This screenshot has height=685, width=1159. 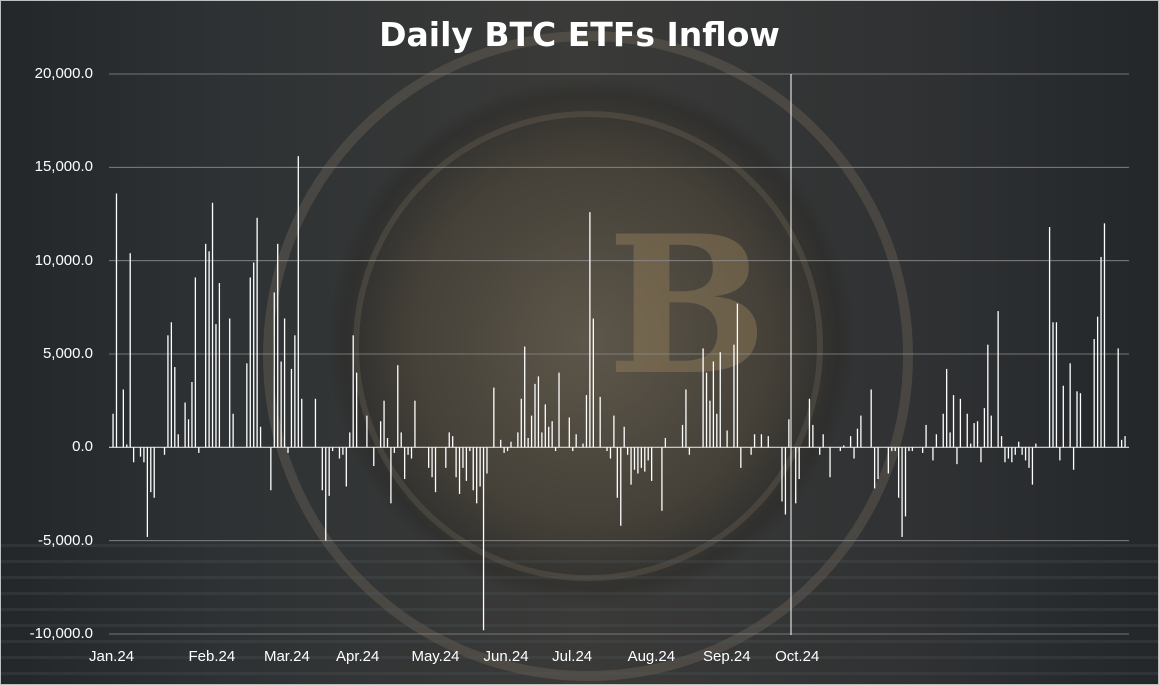 I want to click on x-tick-label: Jan.24, so click(x=112, y=656).